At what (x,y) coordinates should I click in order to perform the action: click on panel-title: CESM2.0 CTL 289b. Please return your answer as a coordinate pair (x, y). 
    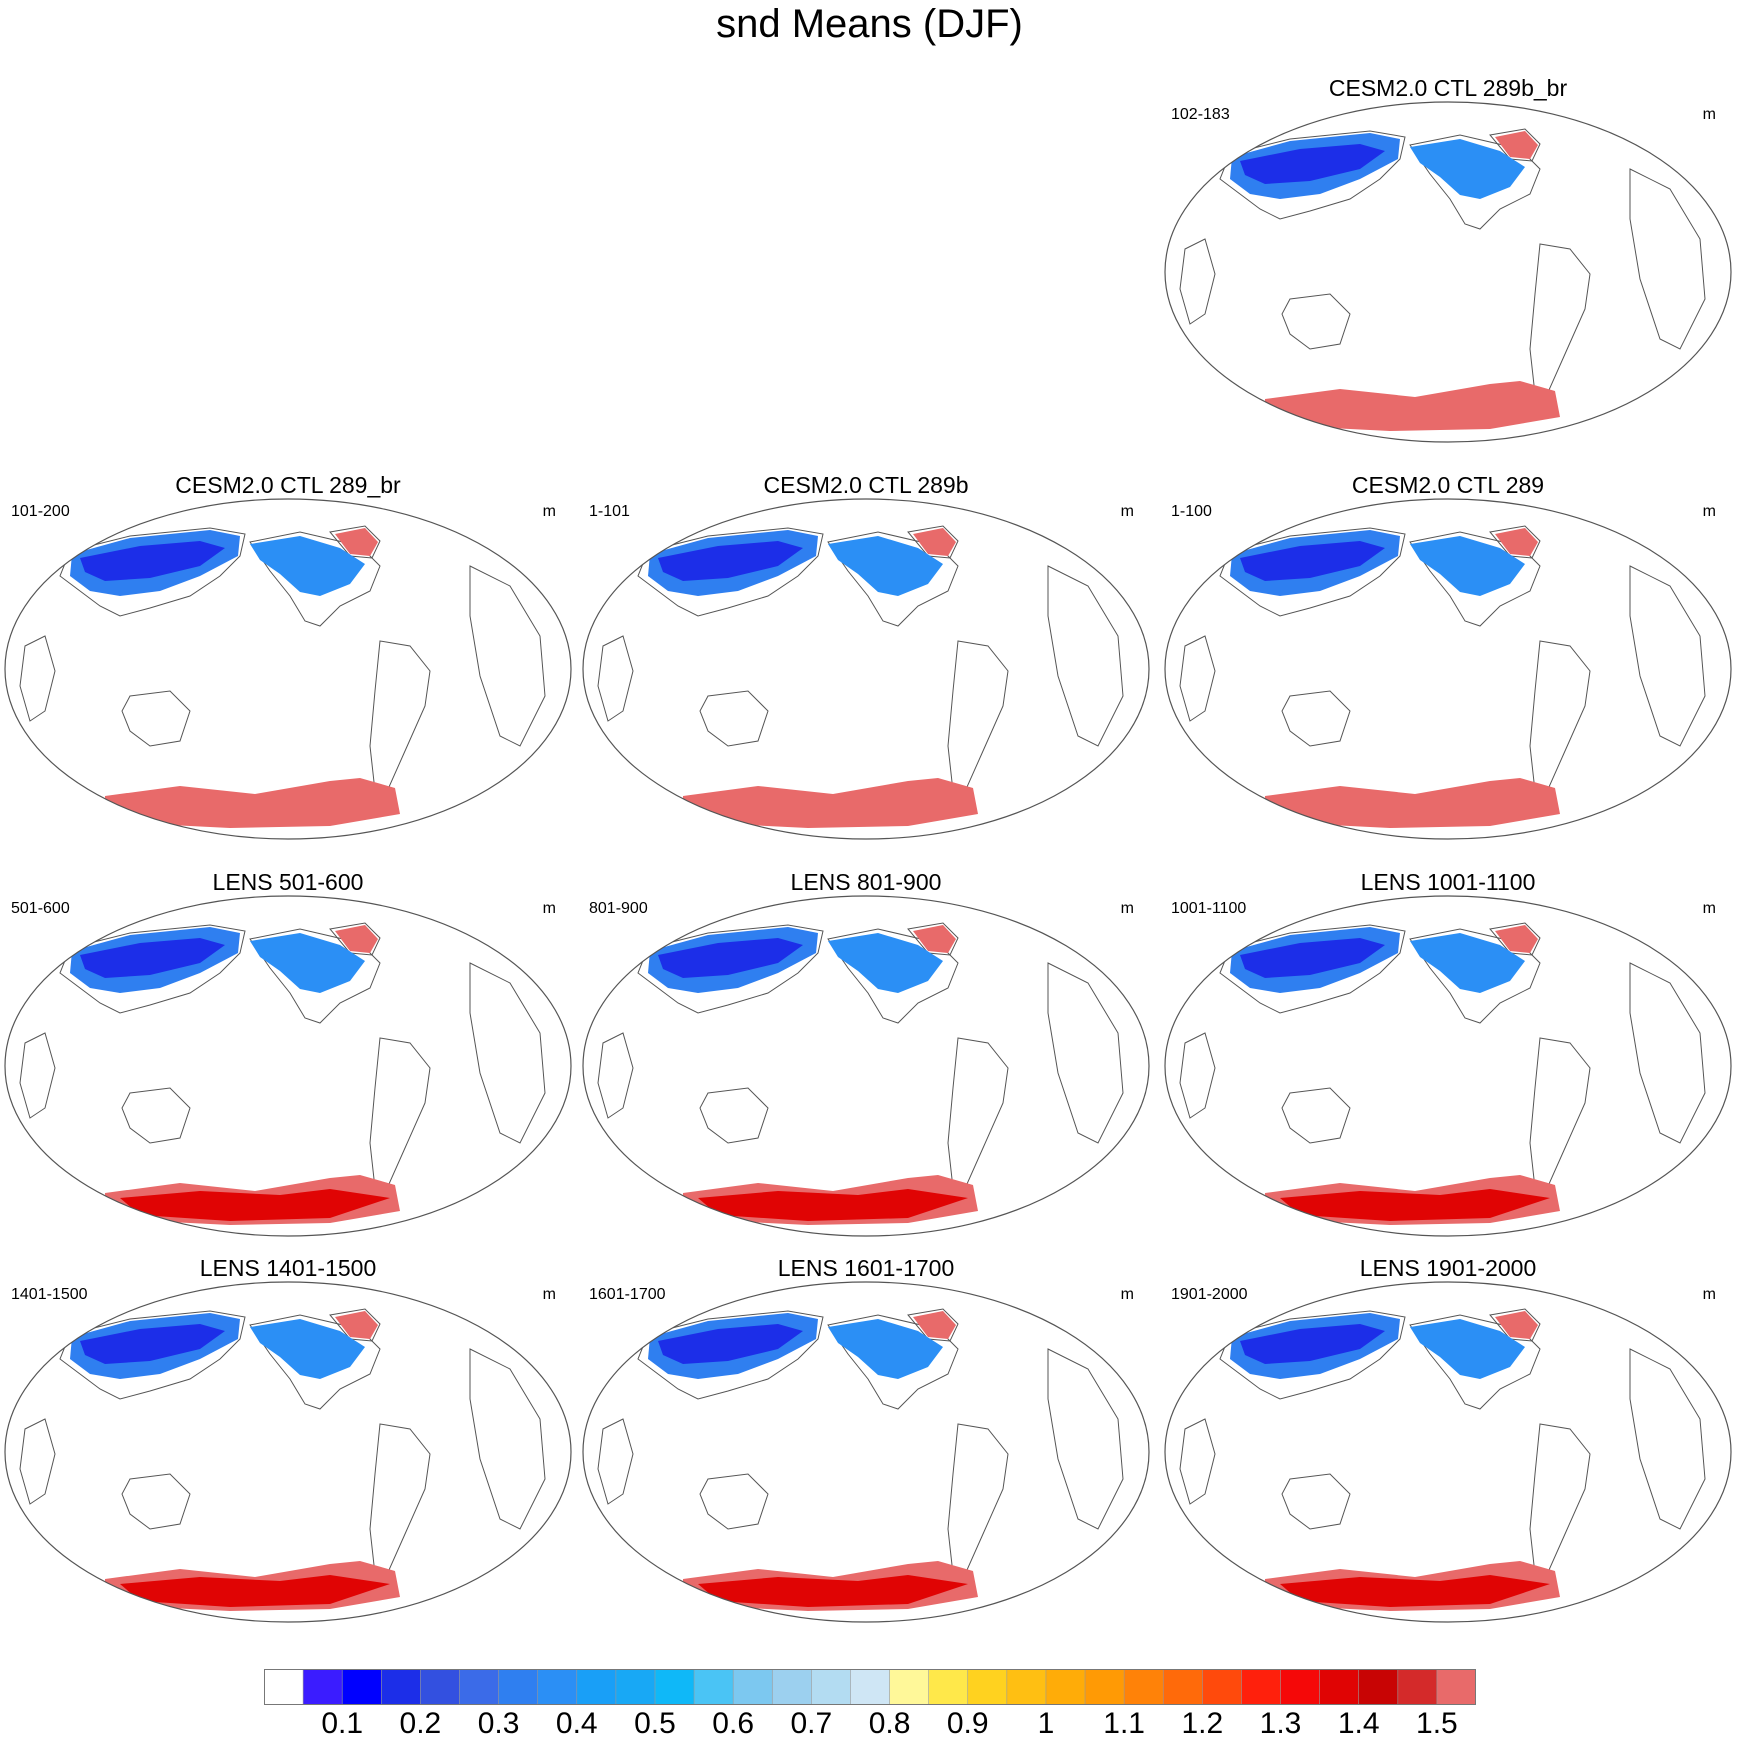
    Looking at the image, I should click on (866, 485).